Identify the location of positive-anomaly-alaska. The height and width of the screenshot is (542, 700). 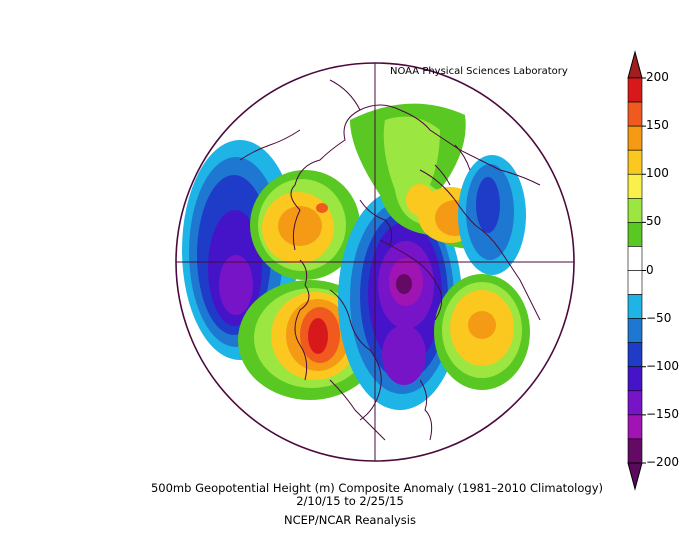
(305, 225).